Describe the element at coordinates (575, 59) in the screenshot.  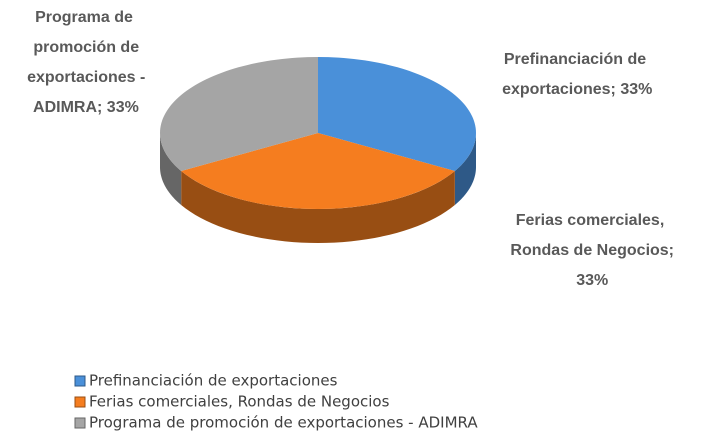
I see `data-label-line: Prefinanciación de` at that location.